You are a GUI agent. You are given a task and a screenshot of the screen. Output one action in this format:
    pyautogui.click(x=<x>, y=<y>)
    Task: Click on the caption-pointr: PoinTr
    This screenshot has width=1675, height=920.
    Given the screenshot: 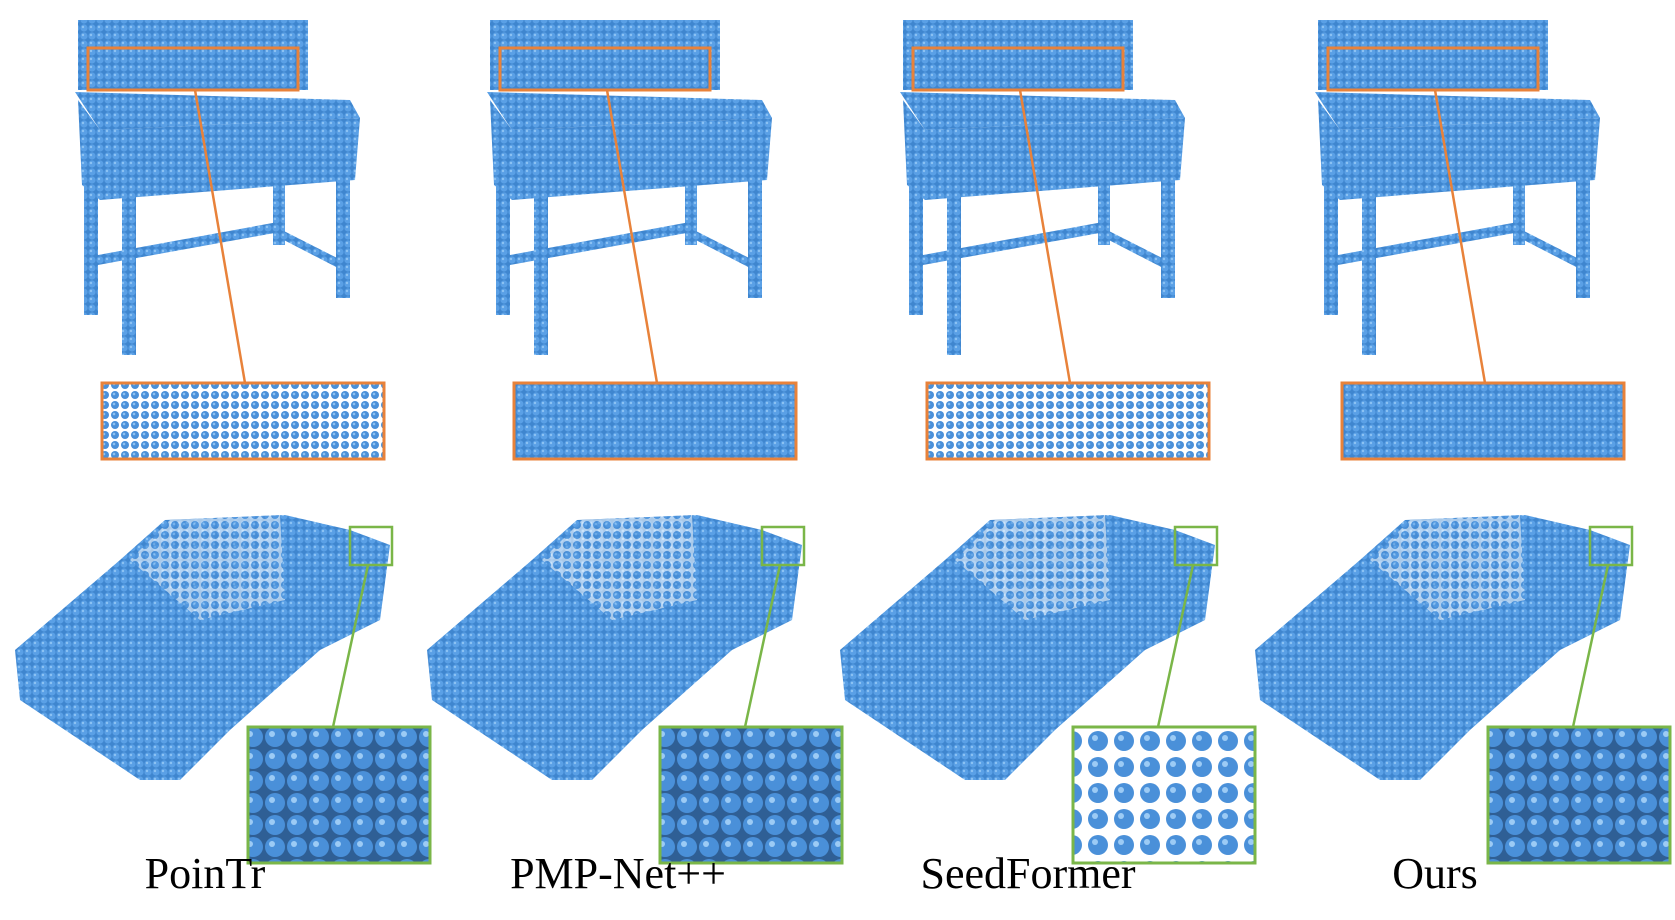 What is the action you would take?
    pyautogui.click(x=205, y=873)
    